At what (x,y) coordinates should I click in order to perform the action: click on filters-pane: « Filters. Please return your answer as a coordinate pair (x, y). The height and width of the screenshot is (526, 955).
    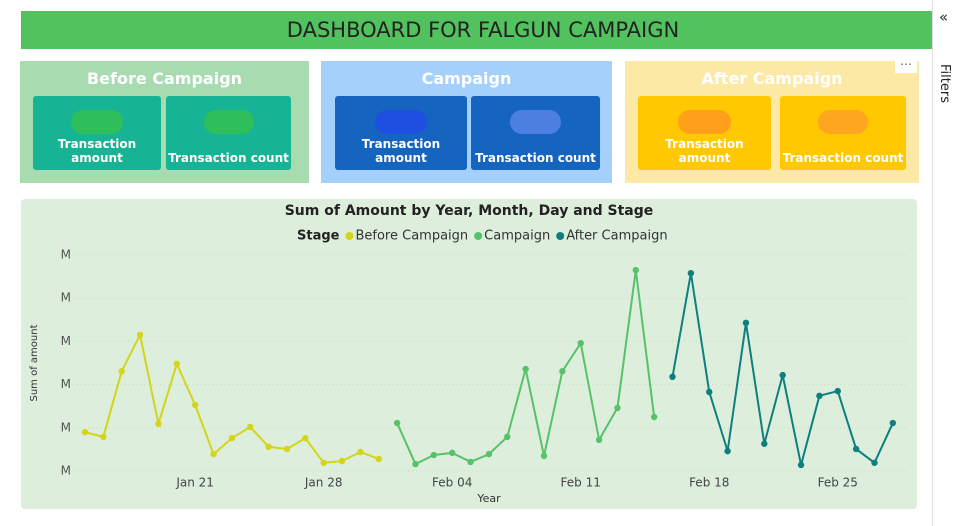
    Looking at the image, I should click on (943, 263).